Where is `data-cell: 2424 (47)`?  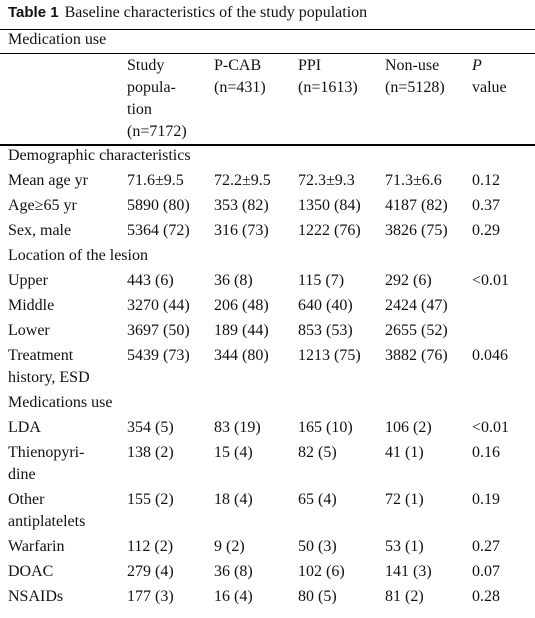
data-cell: 2424 (47) is located at coordinates (416, 305).